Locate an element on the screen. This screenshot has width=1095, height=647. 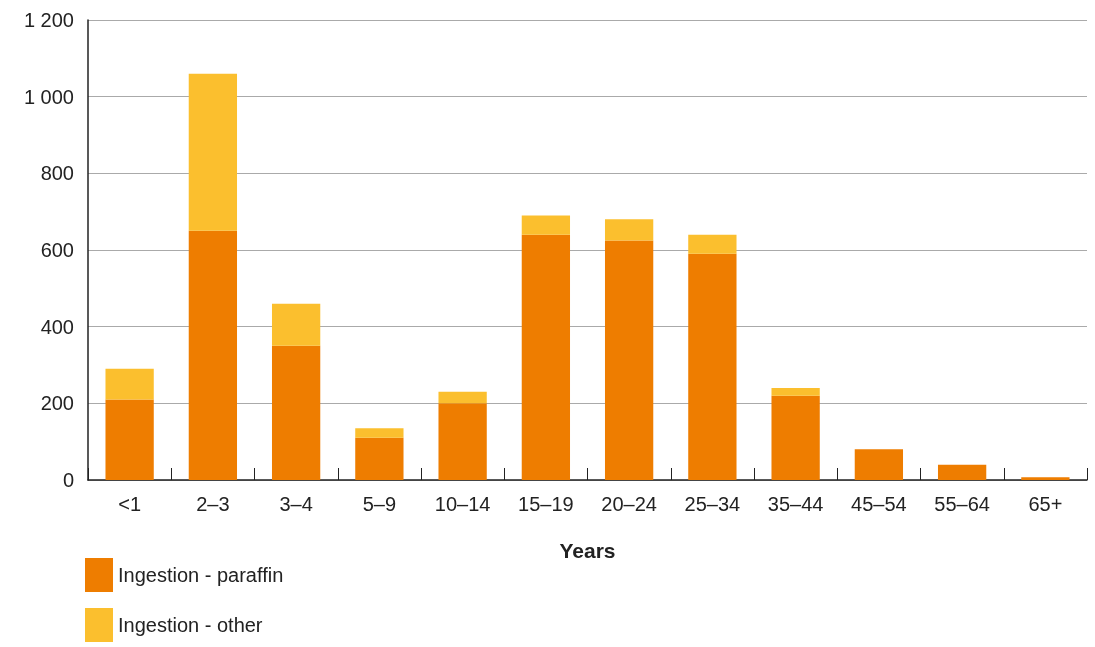
x-tick-label: 3–4 is located at coordinates (296, 504).